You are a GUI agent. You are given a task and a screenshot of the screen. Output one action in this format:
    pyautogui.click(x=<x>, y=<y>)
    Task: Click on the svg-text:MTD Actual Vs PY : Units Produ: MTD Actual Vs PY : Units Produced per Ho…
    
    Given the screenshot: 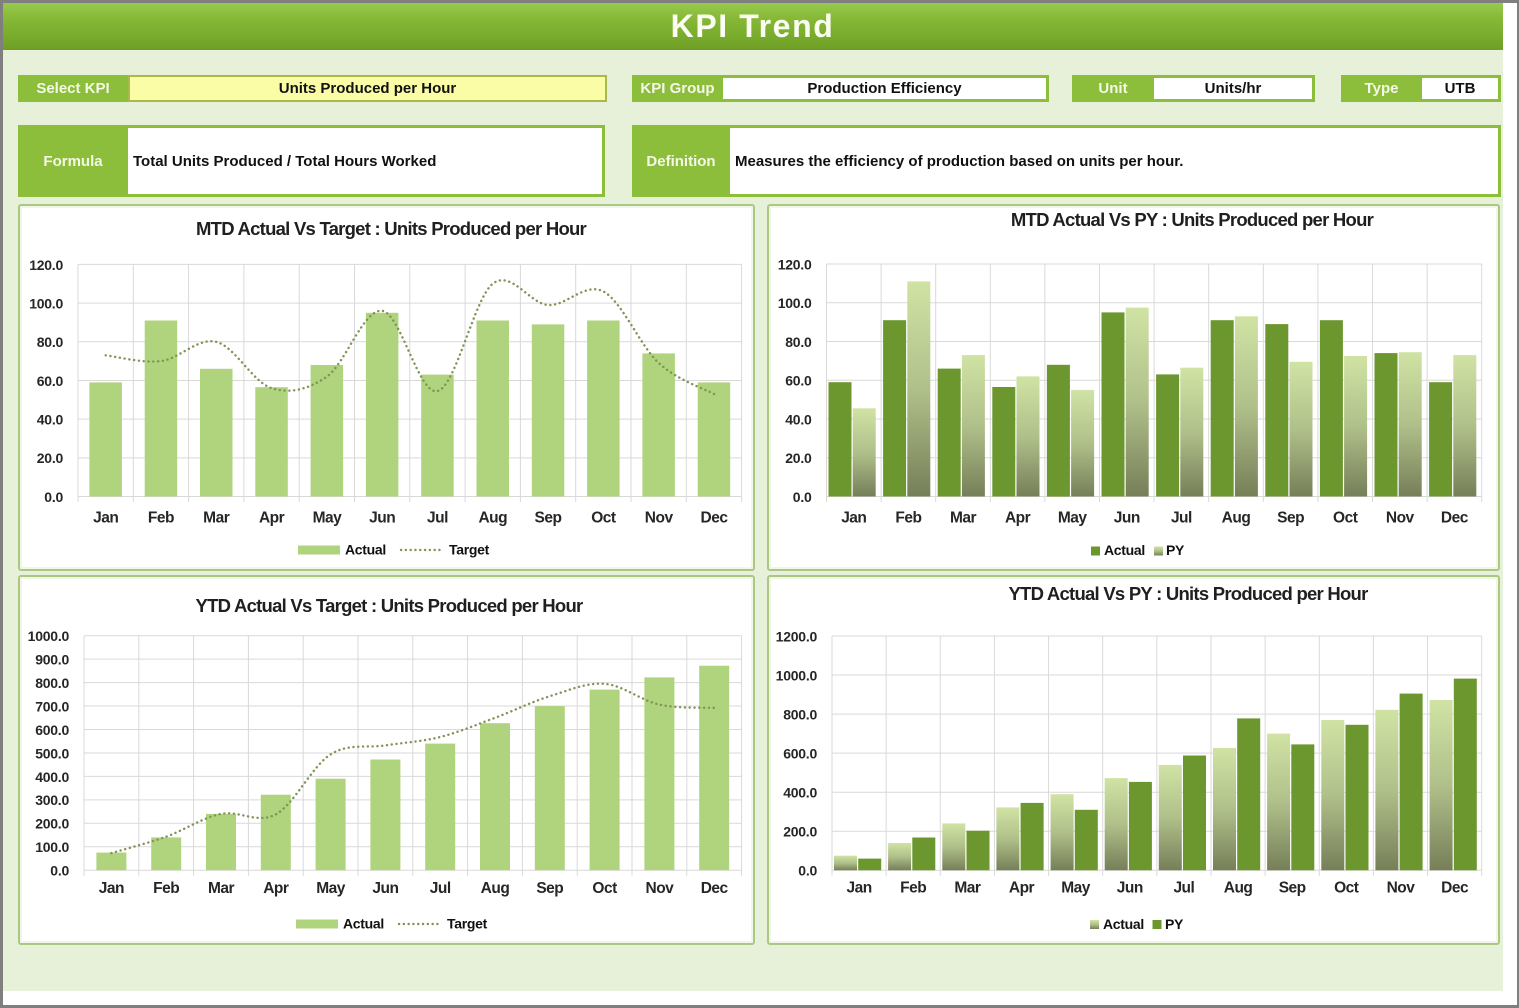 What is the action you would take?
    pyautogui.click(x=1192, y=219)
    